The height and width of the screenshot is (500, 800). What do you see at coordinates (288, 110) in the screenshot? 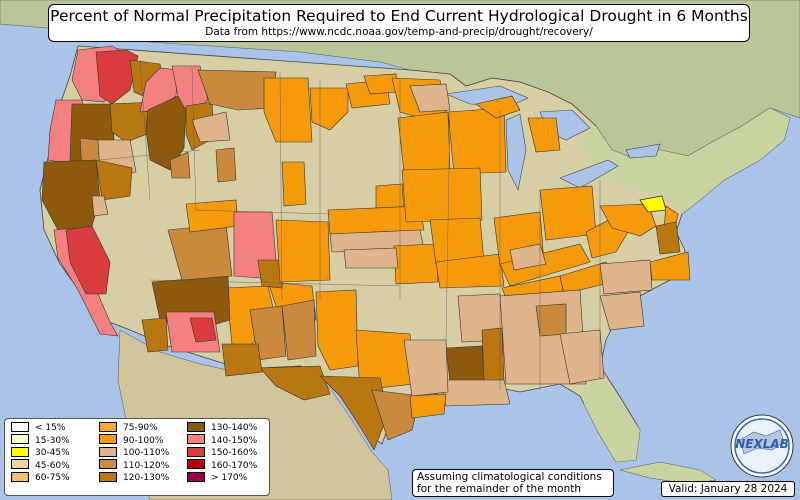
I see `region-mt-central` at bounding box center [288, 110].